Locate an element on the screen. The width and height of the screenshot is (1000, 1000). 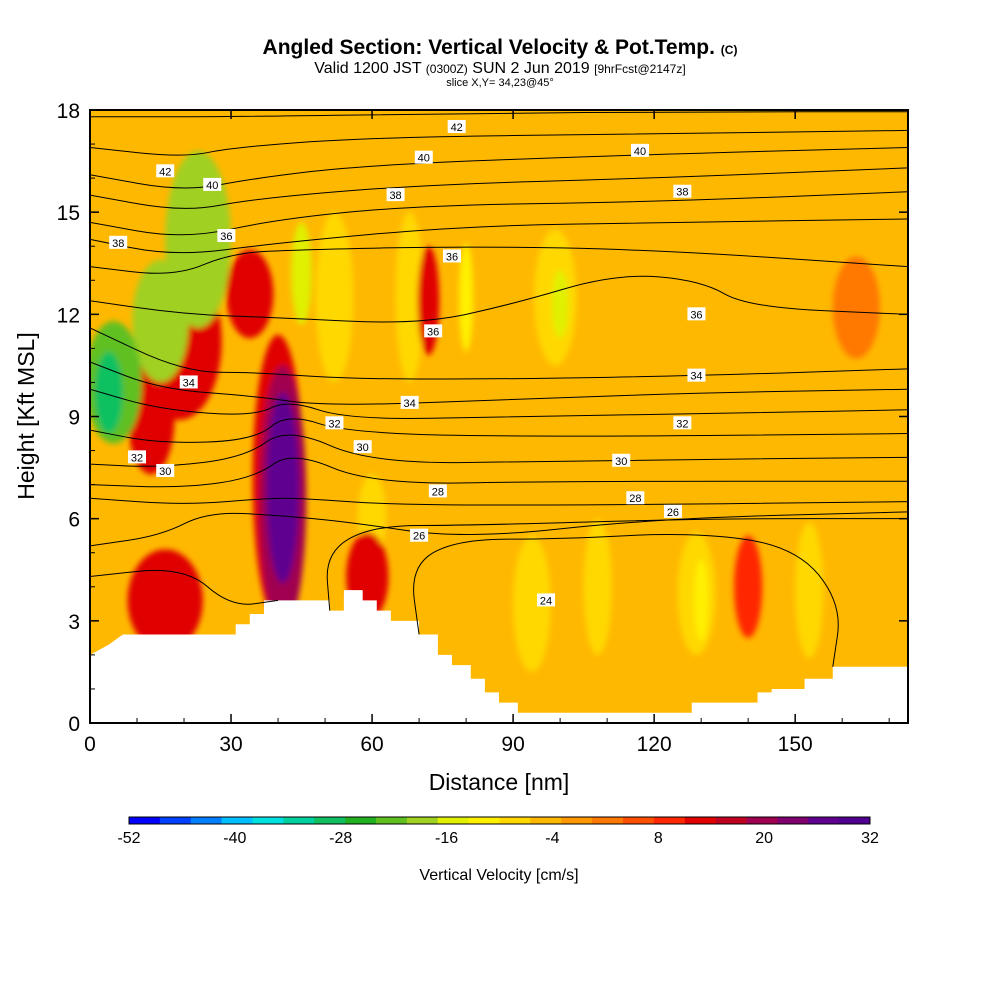
colorbar-tick-label: -28 is located at coordinates (340, 838).